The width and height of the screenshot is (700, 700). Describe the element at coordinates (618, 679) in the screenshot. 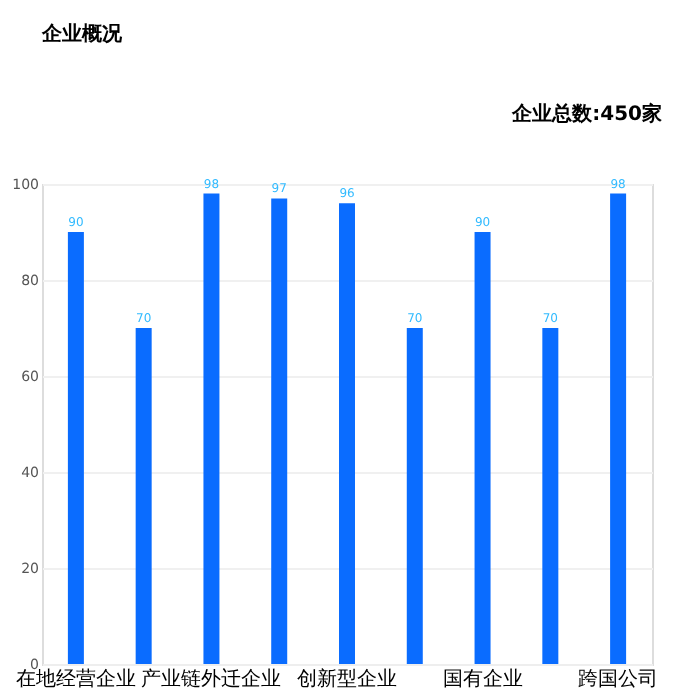

I see `x-tick-label: 跨国公司` at that location.